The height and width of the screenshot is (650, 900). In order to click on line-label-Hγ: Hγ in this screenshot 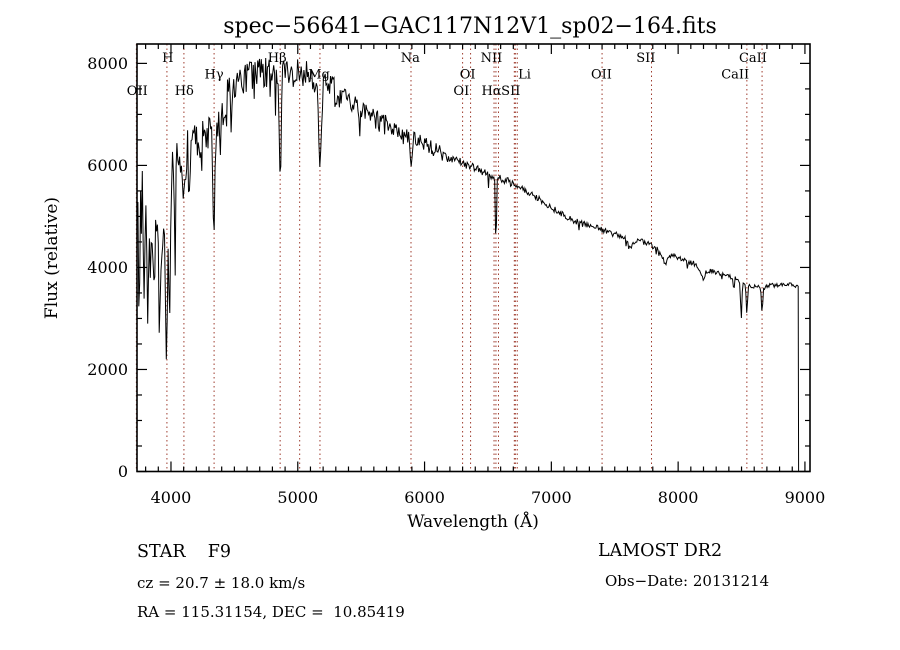, I will do `click(214, 75)`.